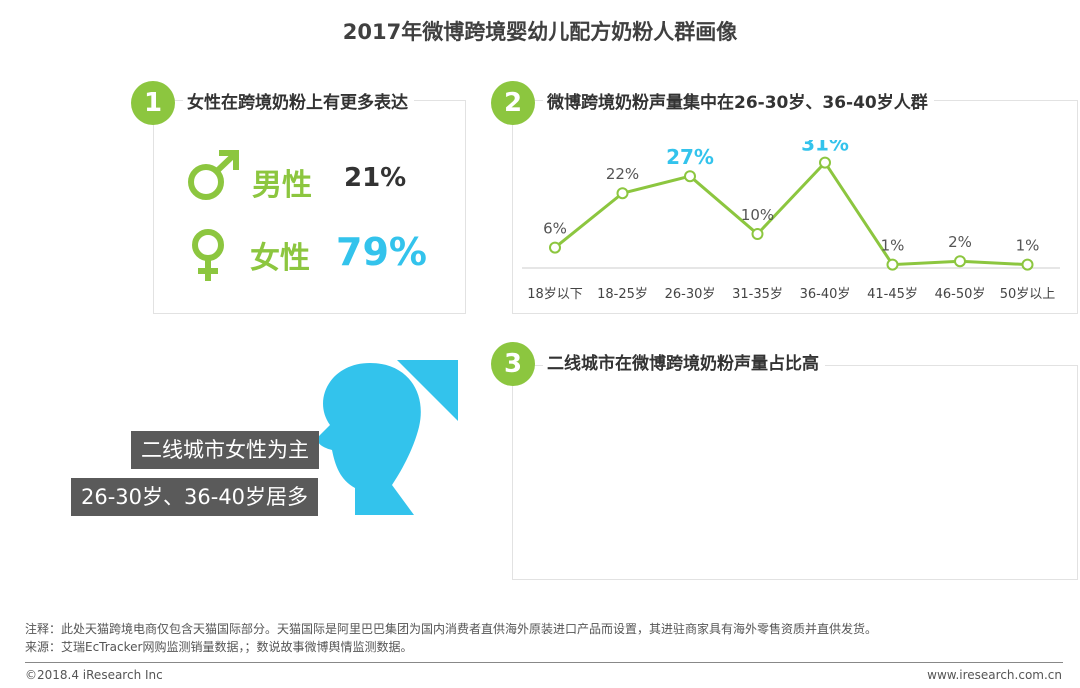  Describe the element at coordinates (555, 229) in the screenshot. I see `data-label: 6%` at that location.